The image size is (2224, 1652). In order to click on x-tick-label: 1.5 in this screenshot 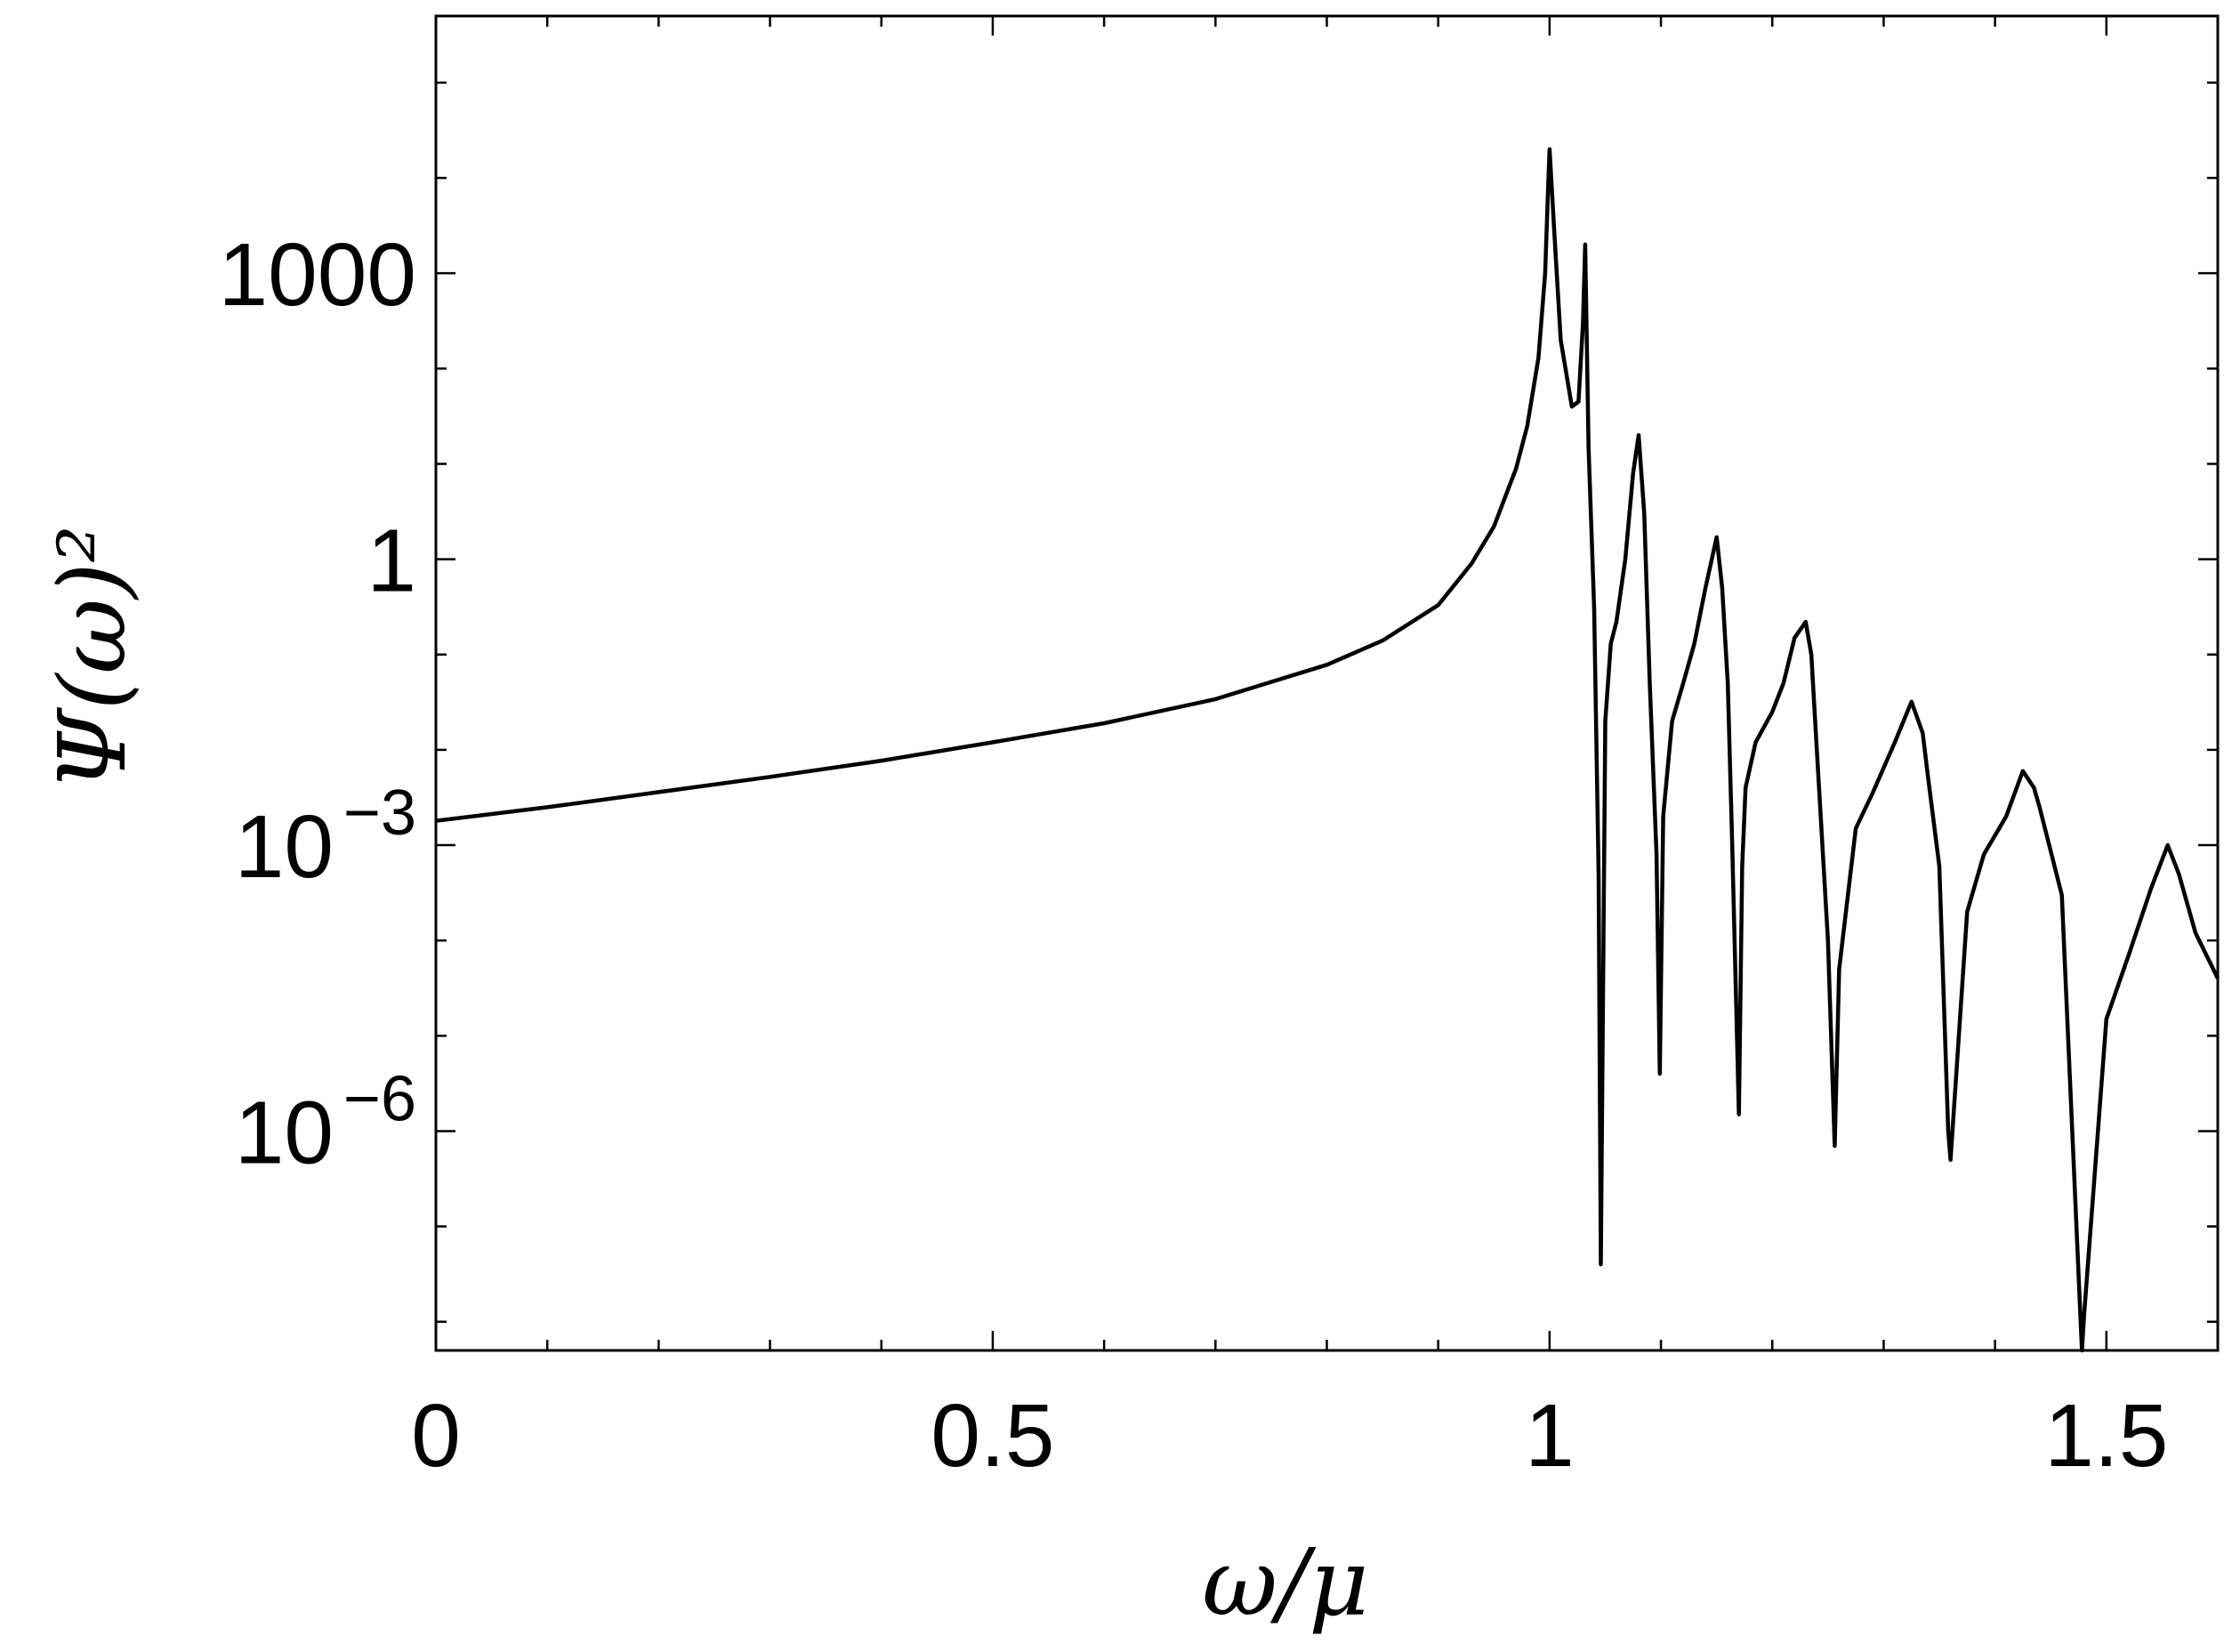, I will do `click(2106, 1436)`.